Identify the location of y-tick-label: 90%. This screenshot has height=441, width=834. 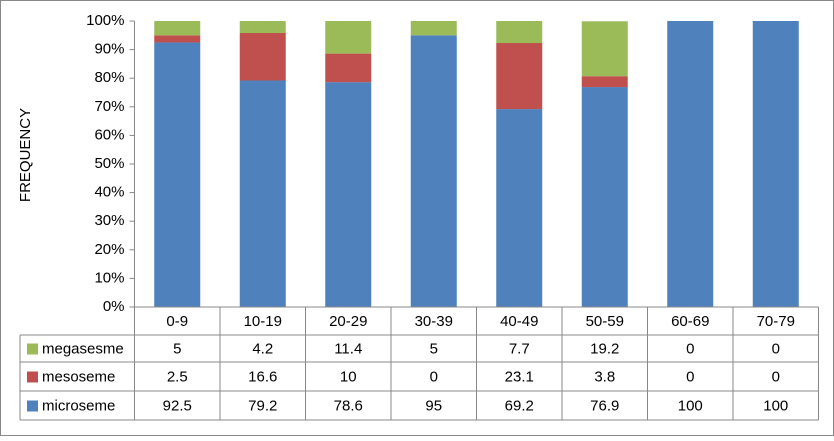
(109, 49).